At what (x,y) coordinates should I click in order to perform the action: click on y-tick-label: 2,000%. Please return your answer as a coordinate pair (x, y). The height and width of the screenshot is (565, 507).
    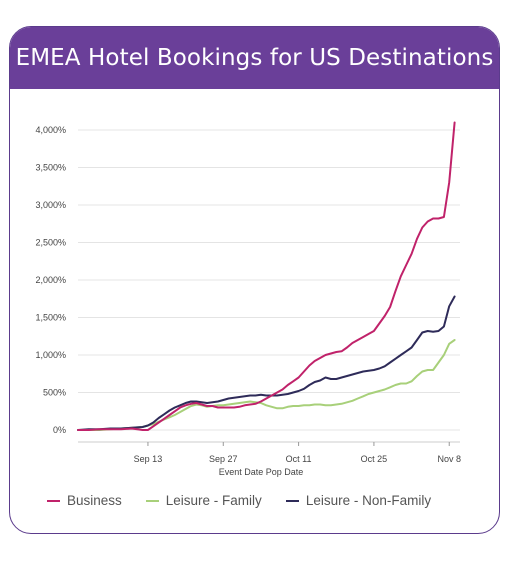
    Looking at the image, I should click on (50, 280).